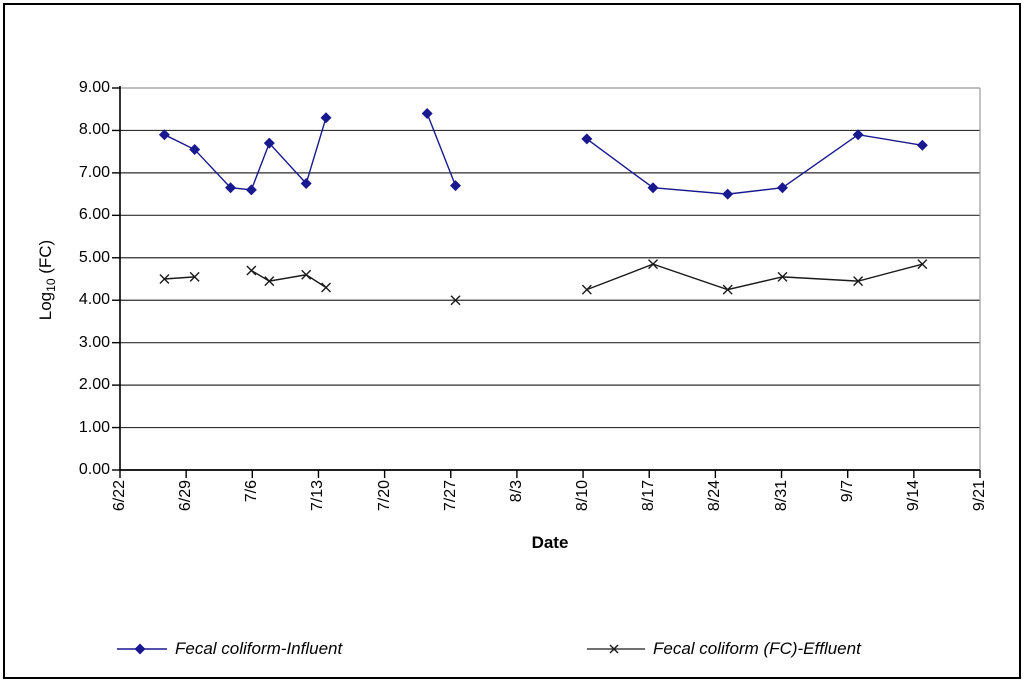 The image size is (1024, 682). Describe the element at coordinates (781, 496) in the screenshot. I see `x-tick-label: 8/31` at that location.